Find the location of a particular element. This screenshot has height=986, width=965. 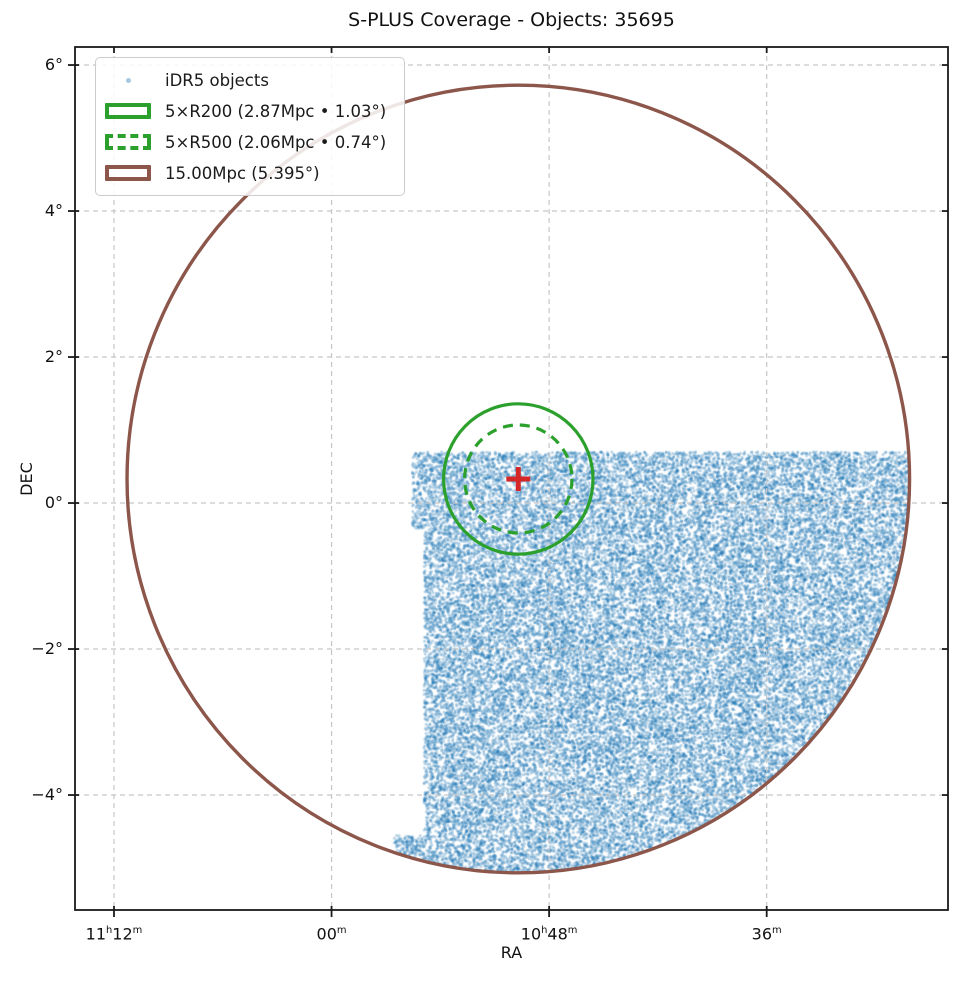

5xR200-circle is located at coordinates (518, 479).